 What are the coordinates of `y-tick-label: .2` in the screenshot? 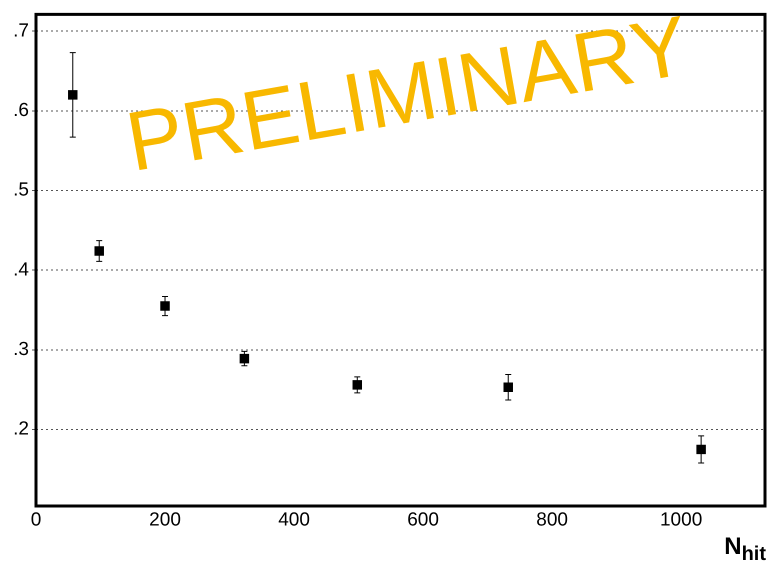 It's located at (21, 429).